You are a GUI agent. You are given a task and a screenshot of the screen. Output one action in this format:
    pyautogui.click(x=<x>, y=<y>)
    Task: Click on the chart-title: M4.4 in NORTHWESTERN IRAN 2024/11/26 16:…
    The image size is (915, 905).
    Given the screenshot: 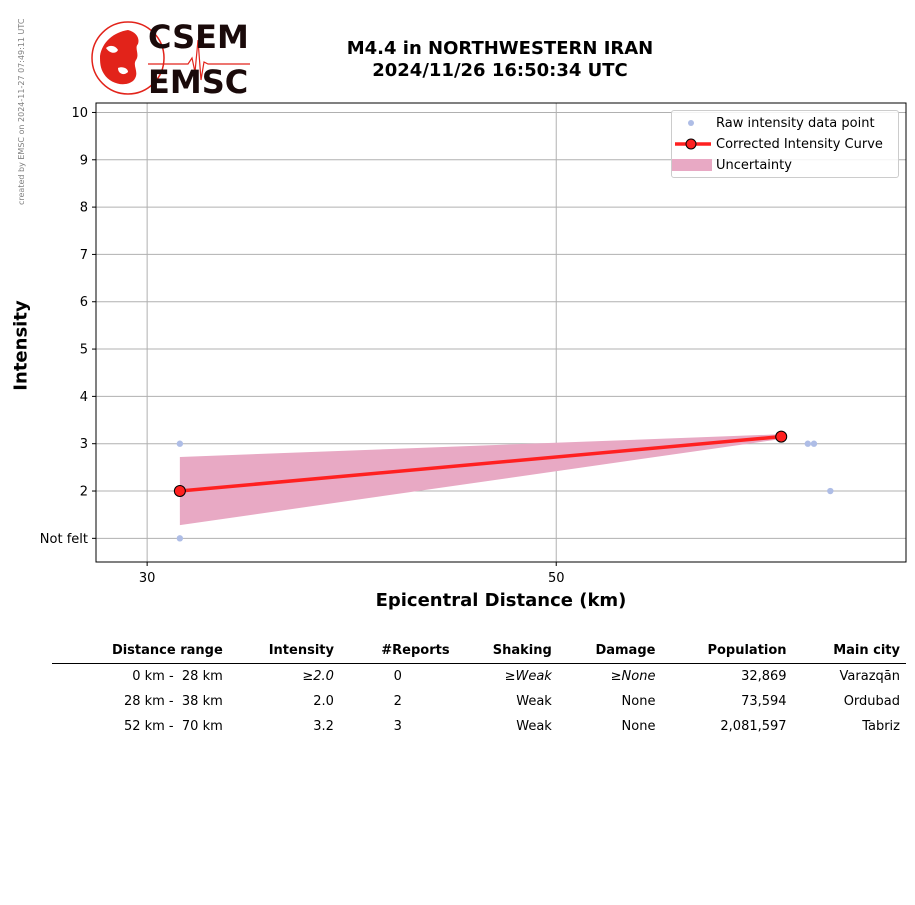 What is the action you would take?
    pyautogui.click(x=500, y=60)
    